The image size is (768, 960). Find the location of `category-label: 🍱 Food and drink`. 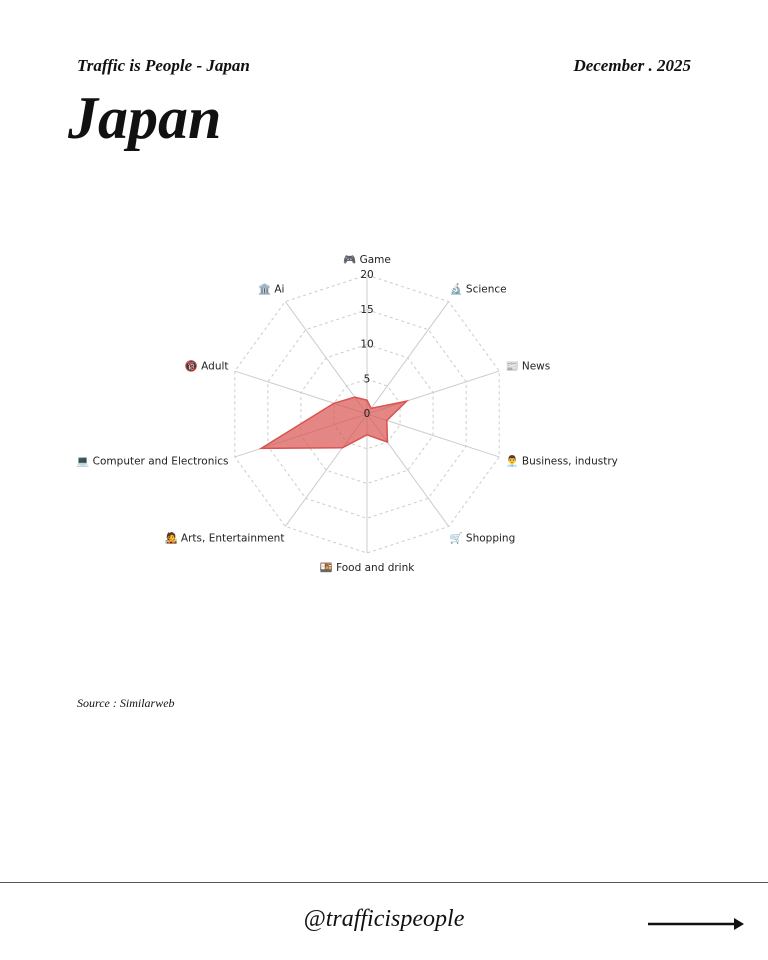

category-label: 🍱 Food and drink is located at coordinates (368, 568).